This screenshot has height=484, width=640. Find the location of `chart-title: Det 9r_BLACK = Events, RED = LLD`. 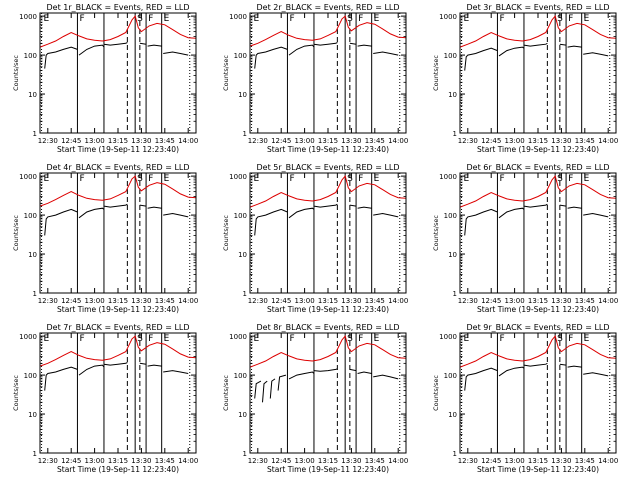

chart-title: Det 9r_BLACK = Events, RED = LLD is located at coordinates (537, 327).